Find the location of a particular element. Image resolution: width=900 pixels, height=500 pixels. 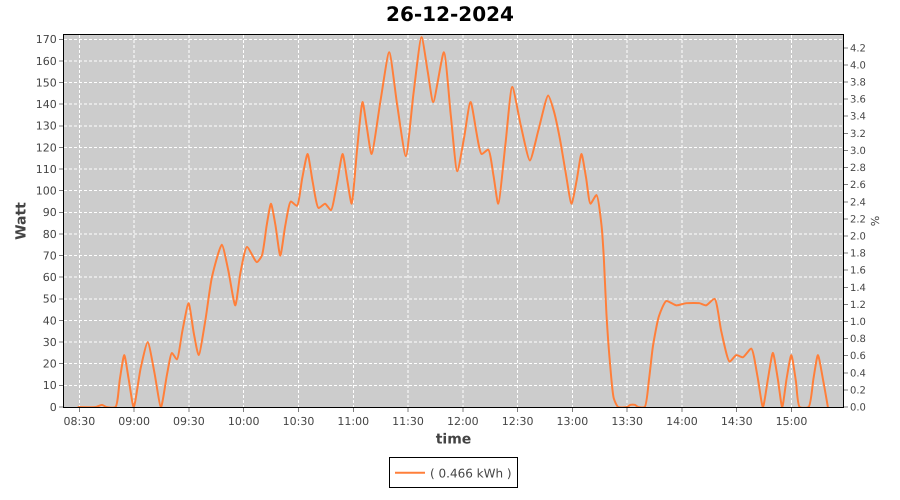

chart-title: 26-12-2024 is located at coordinates (450, 14).